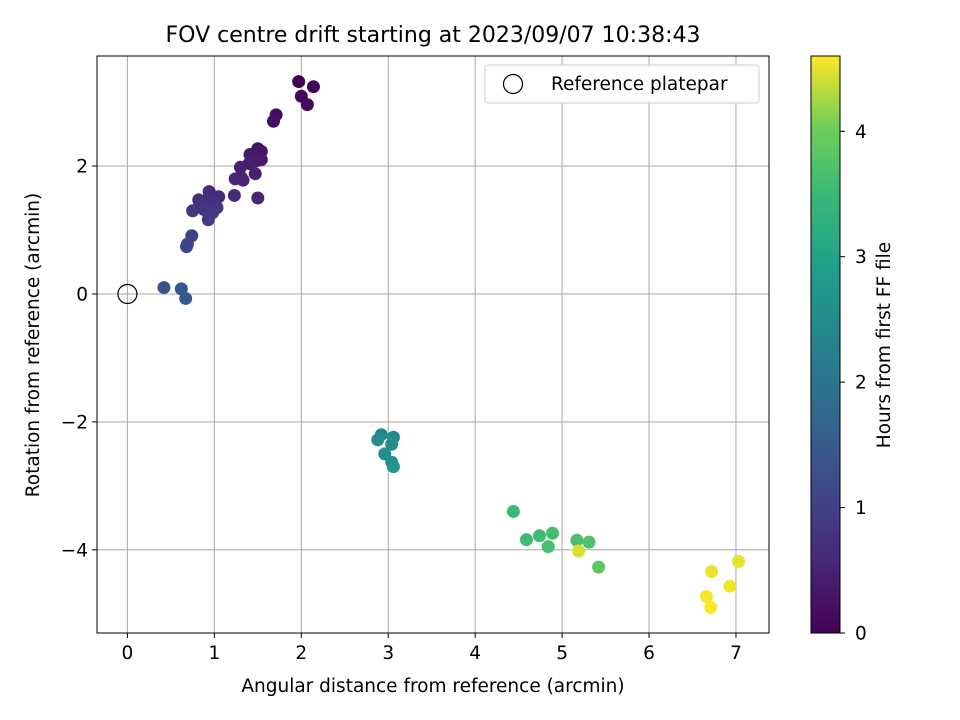 The height and width of the screenshot is (720, 960). I want to click on x-tick-label: 4, so click(475, 653).